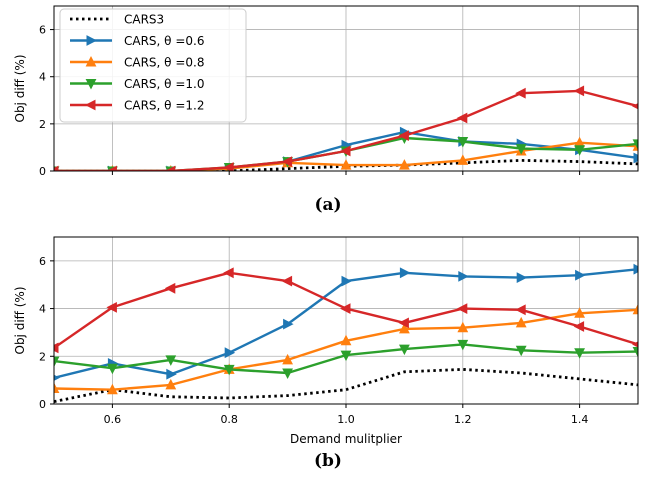 The height and width of the screenshot is (484, 655). What do you see at coordinates (580, 419) in the screenshot?
I see `x-tick-label: 1.4` at bounding box center [580, 419].